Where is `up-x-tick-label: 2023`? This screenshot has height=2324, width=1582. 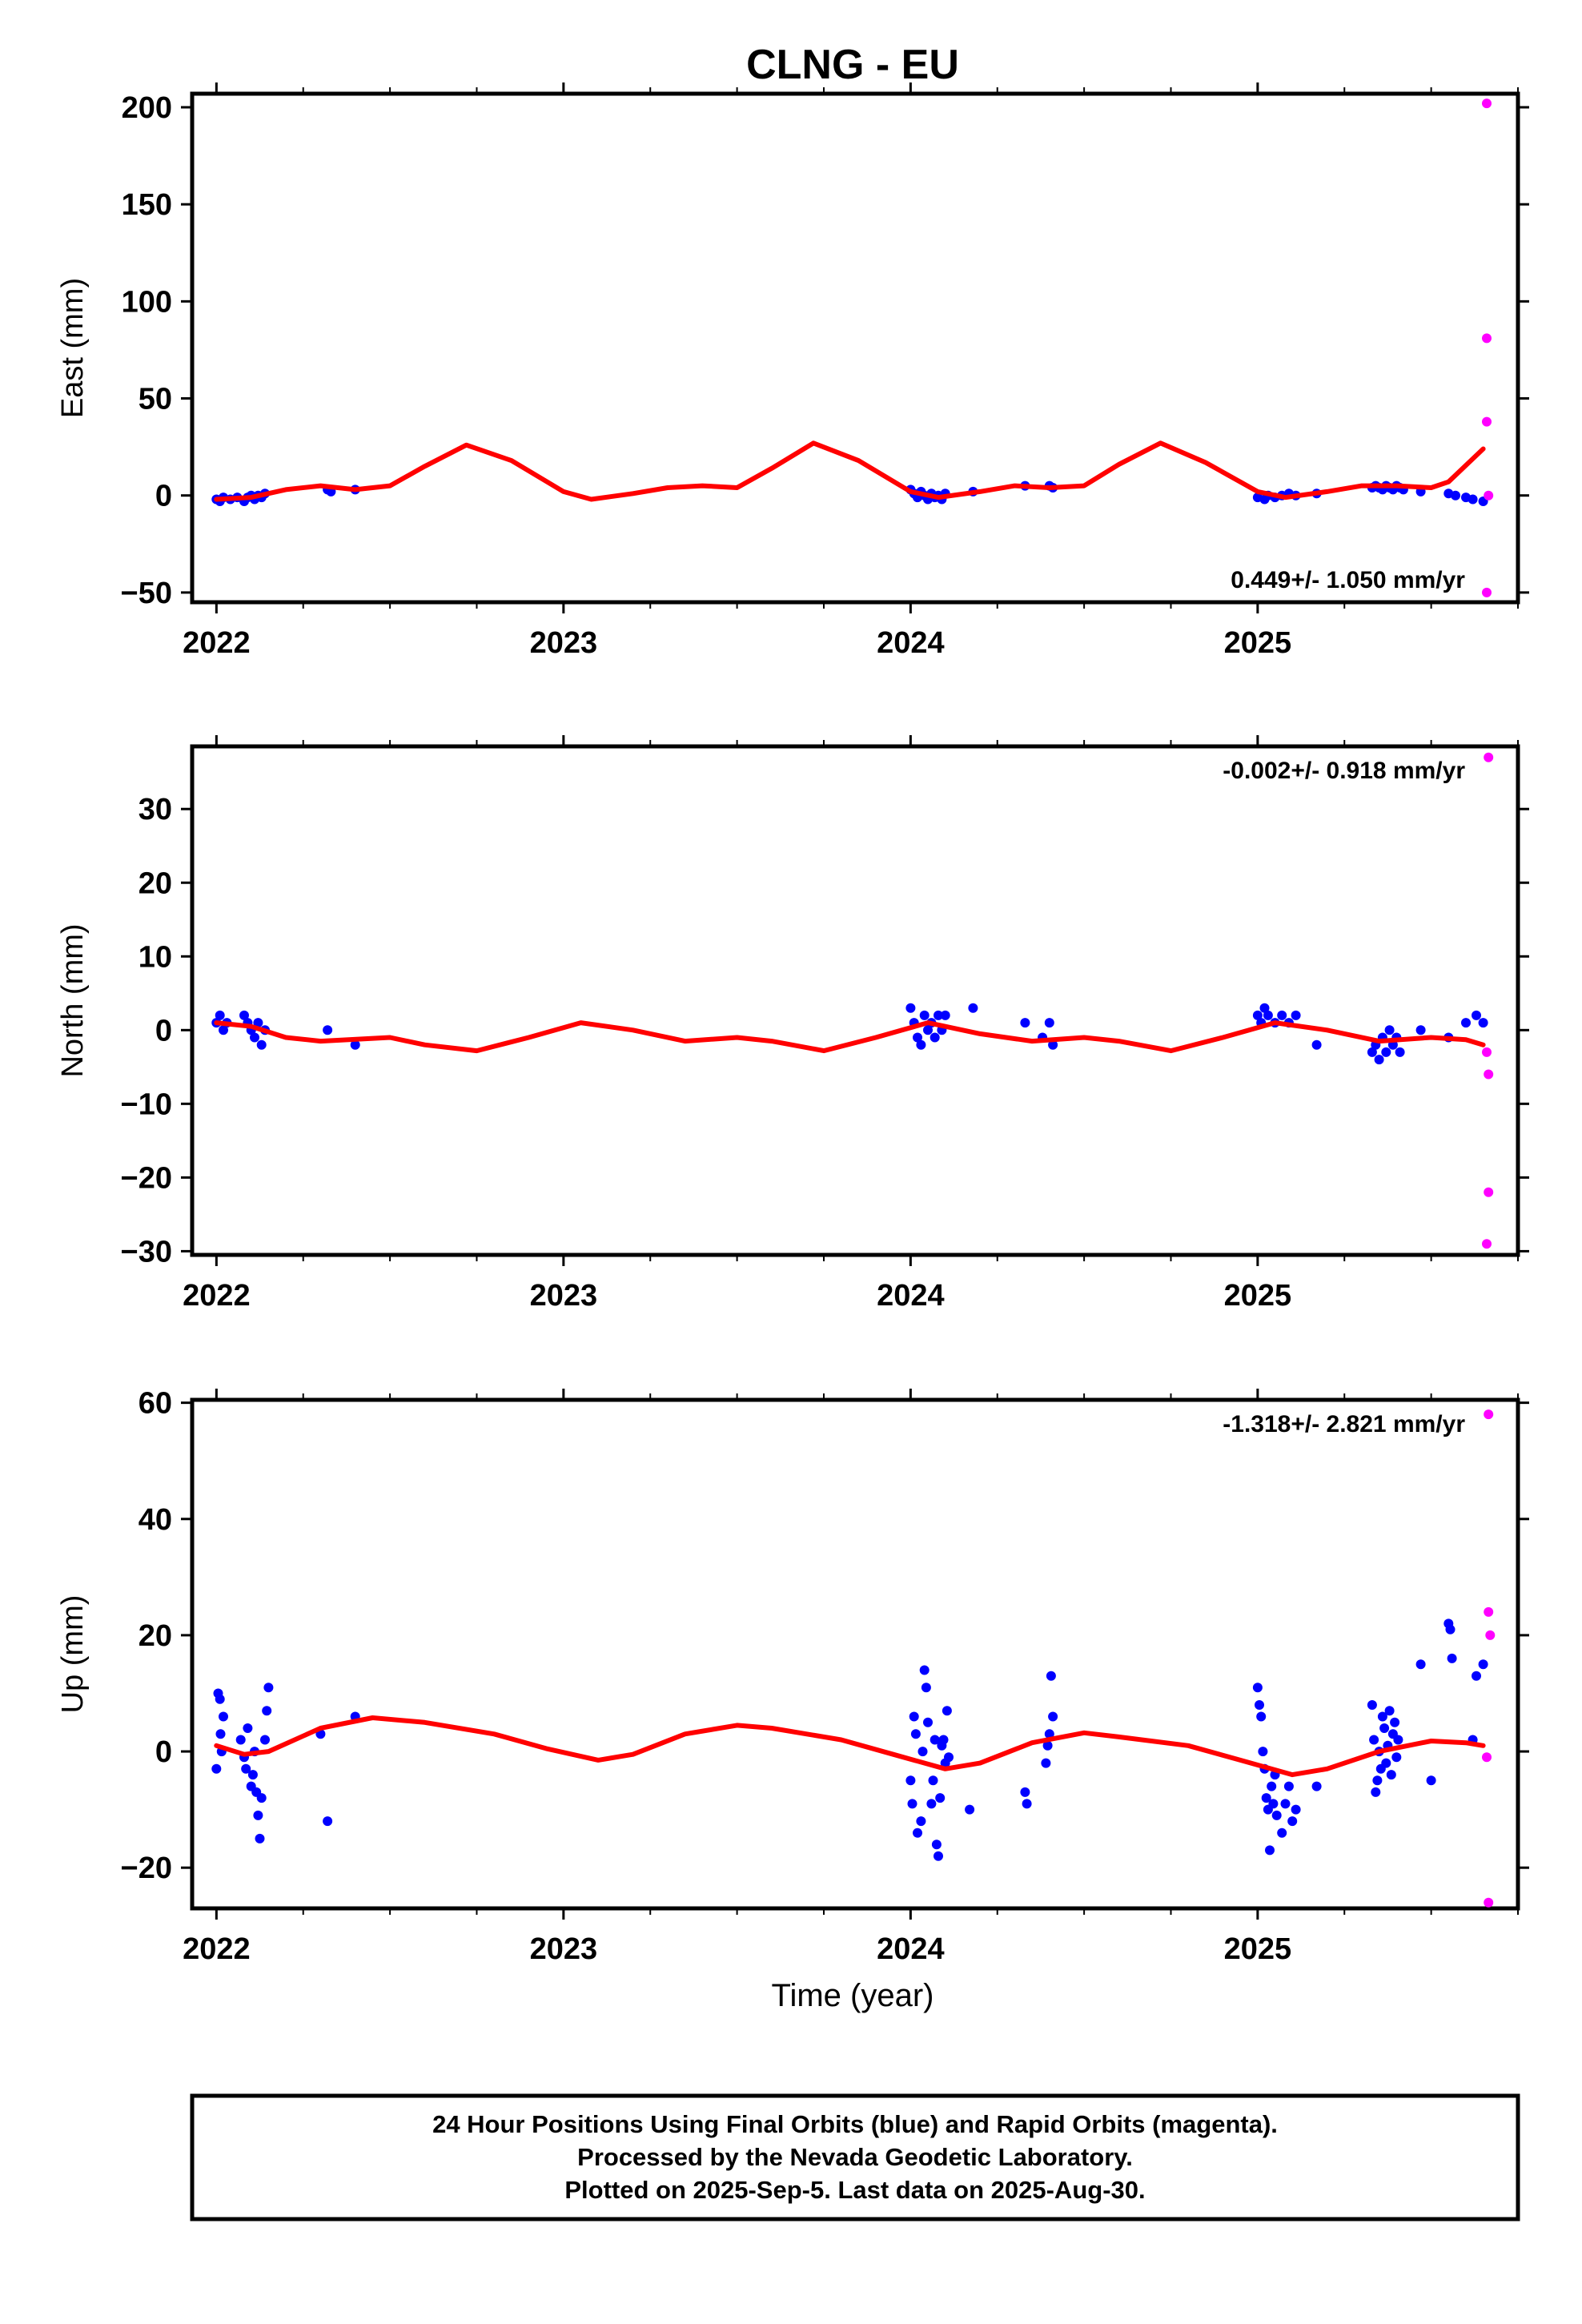 up-x-tick-label: 2023 is located at coordinates (564, 1949).